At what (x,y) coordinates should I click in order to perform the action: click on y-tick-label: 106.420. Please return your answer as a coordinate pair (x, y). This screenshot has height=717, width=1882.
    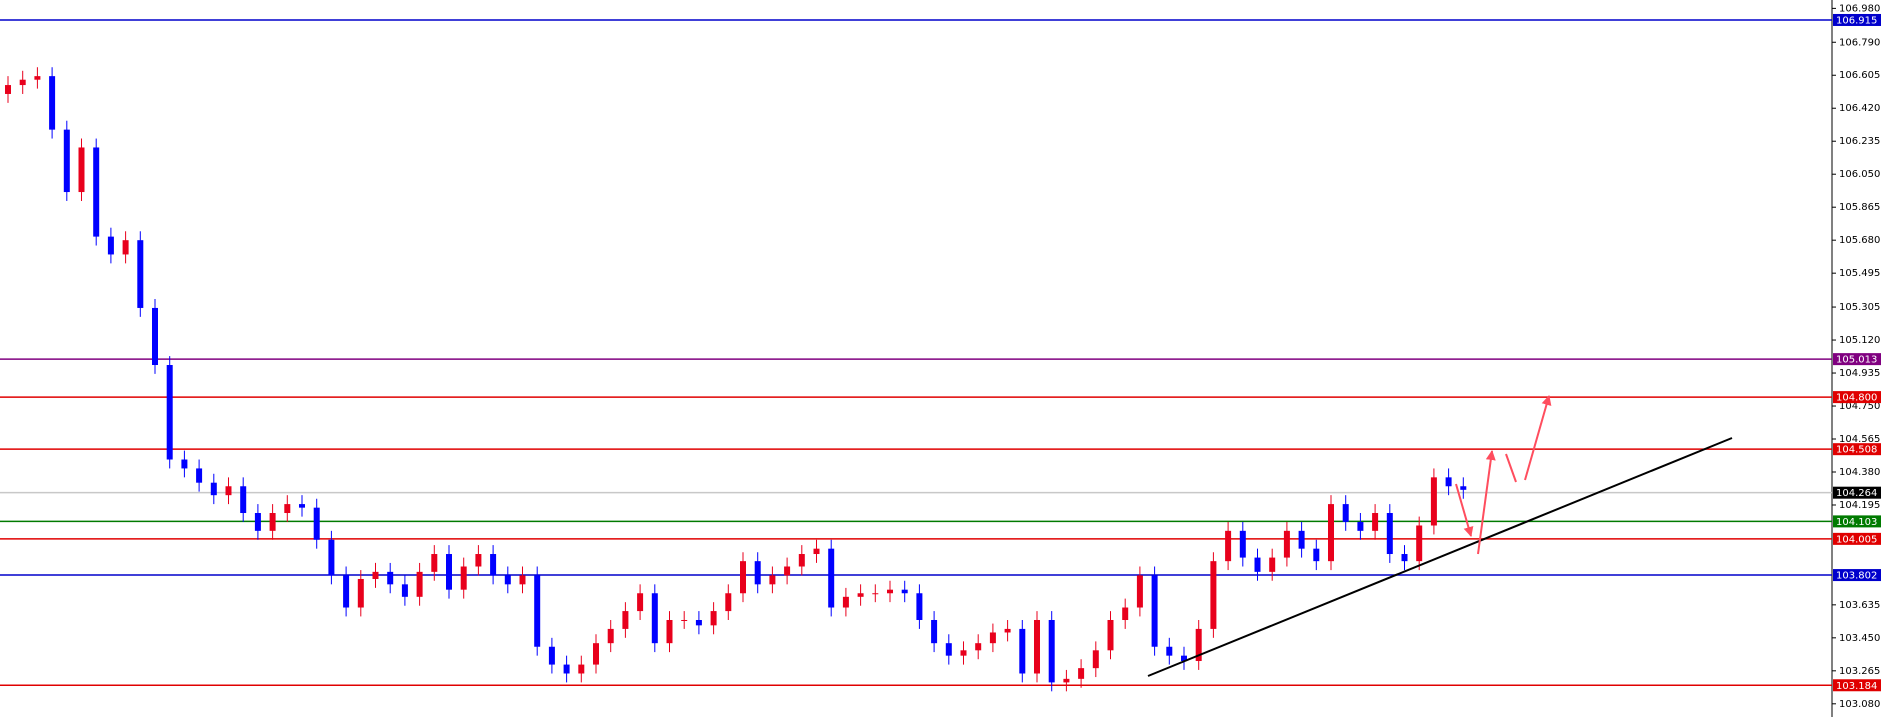
    Looking at the image, I should click on (1859, 108).